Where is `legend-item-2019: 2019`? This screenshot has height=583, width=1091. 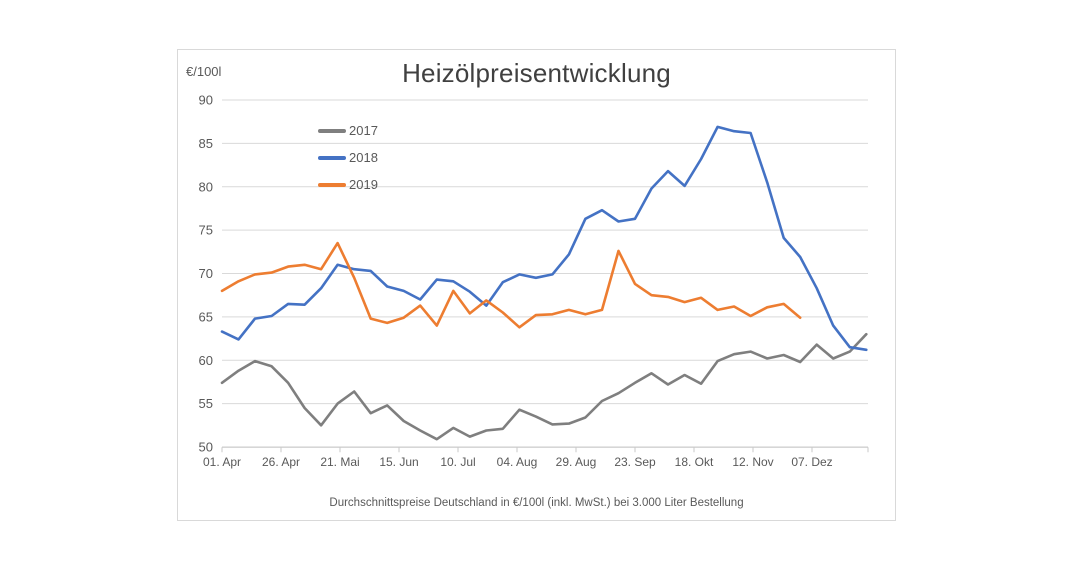 legend-item-2019: 2019 is located at coordinates (348, 184).